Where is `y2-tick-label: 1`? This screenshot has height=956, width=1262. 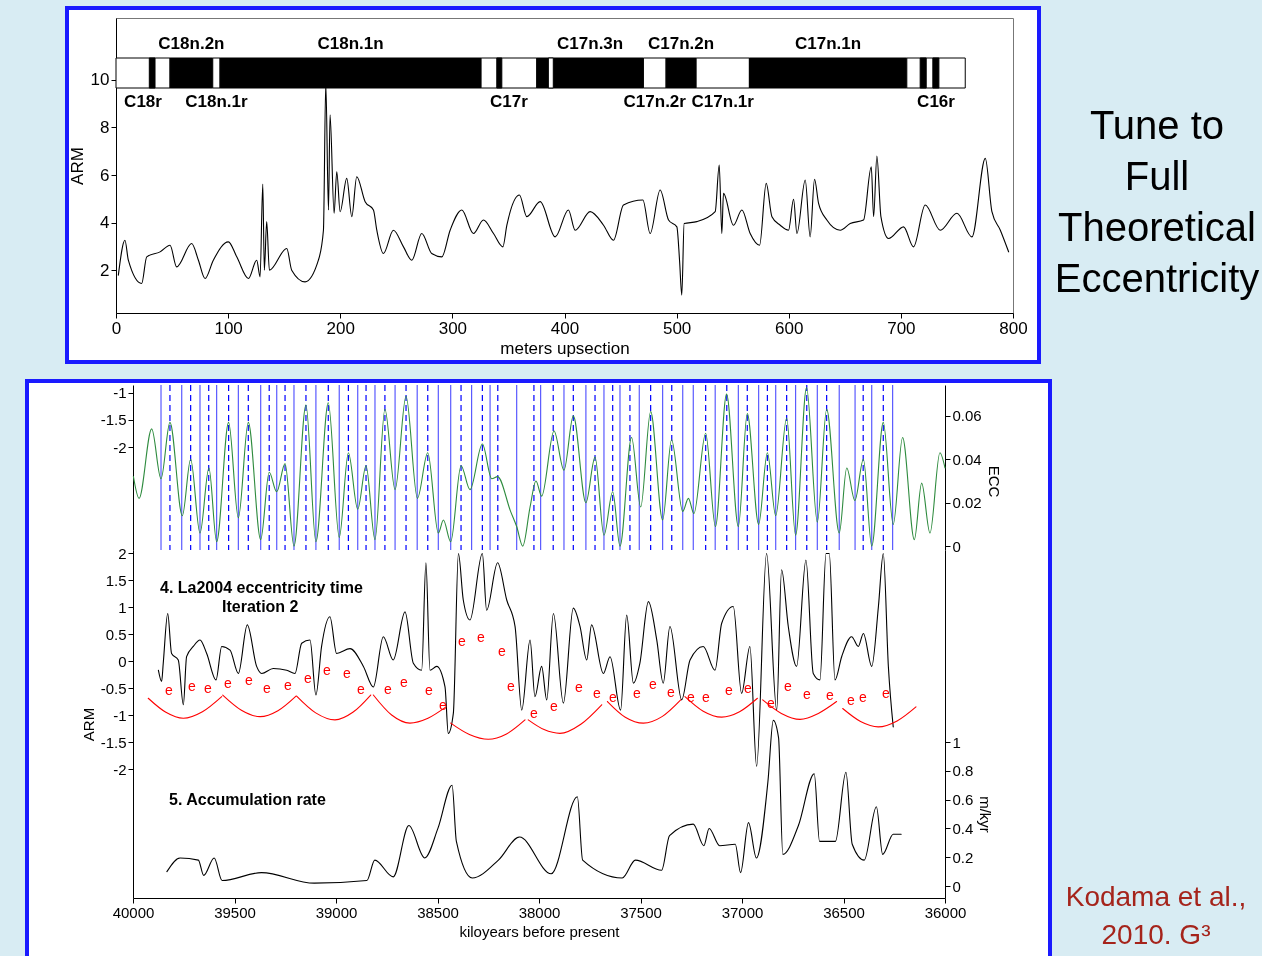 y2-tick-label: 1 is located at coordinates (956, 742).